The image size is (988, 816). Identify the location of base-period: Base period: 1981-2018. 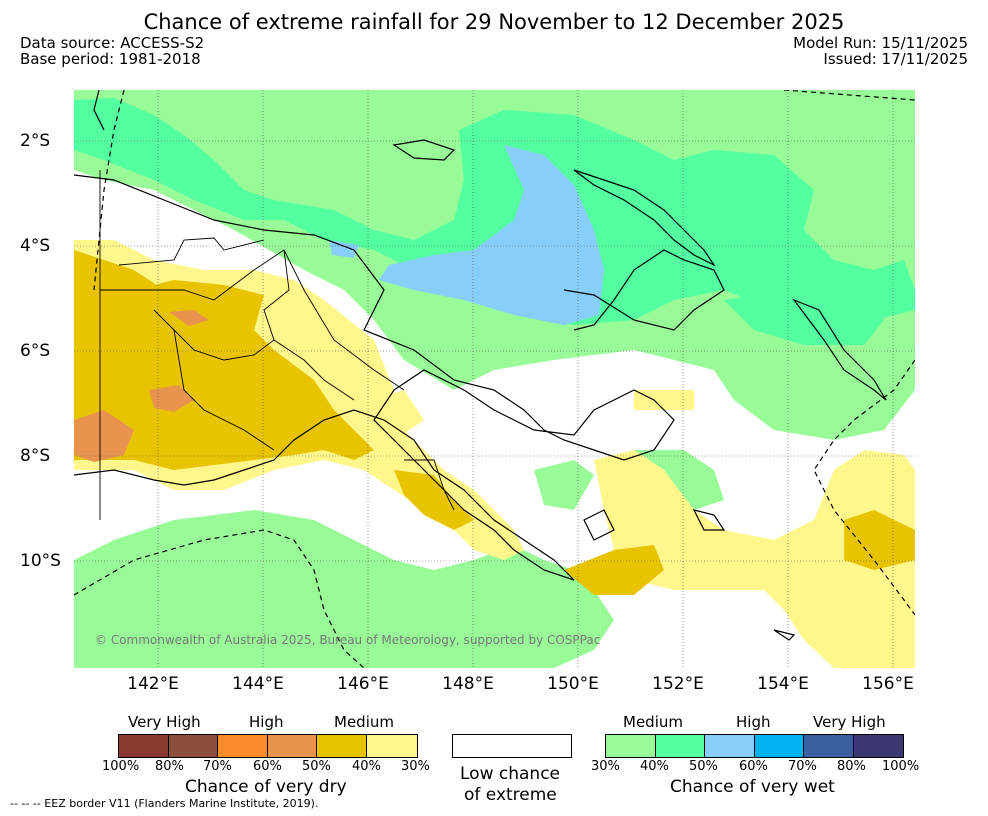
(110, 59).